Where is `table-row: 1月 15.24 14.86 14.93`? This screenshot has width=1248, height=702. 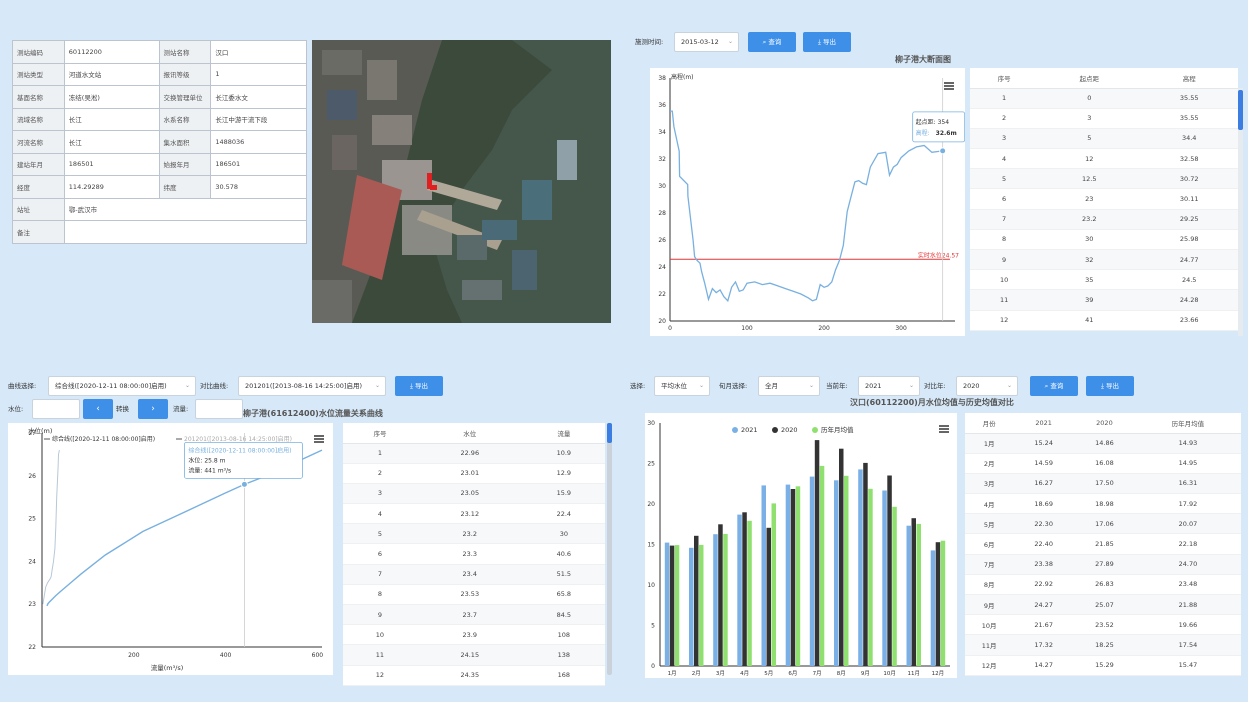 table-row: 1月 15.24 14.86 14.93 is located at coordinates (1103, 443).